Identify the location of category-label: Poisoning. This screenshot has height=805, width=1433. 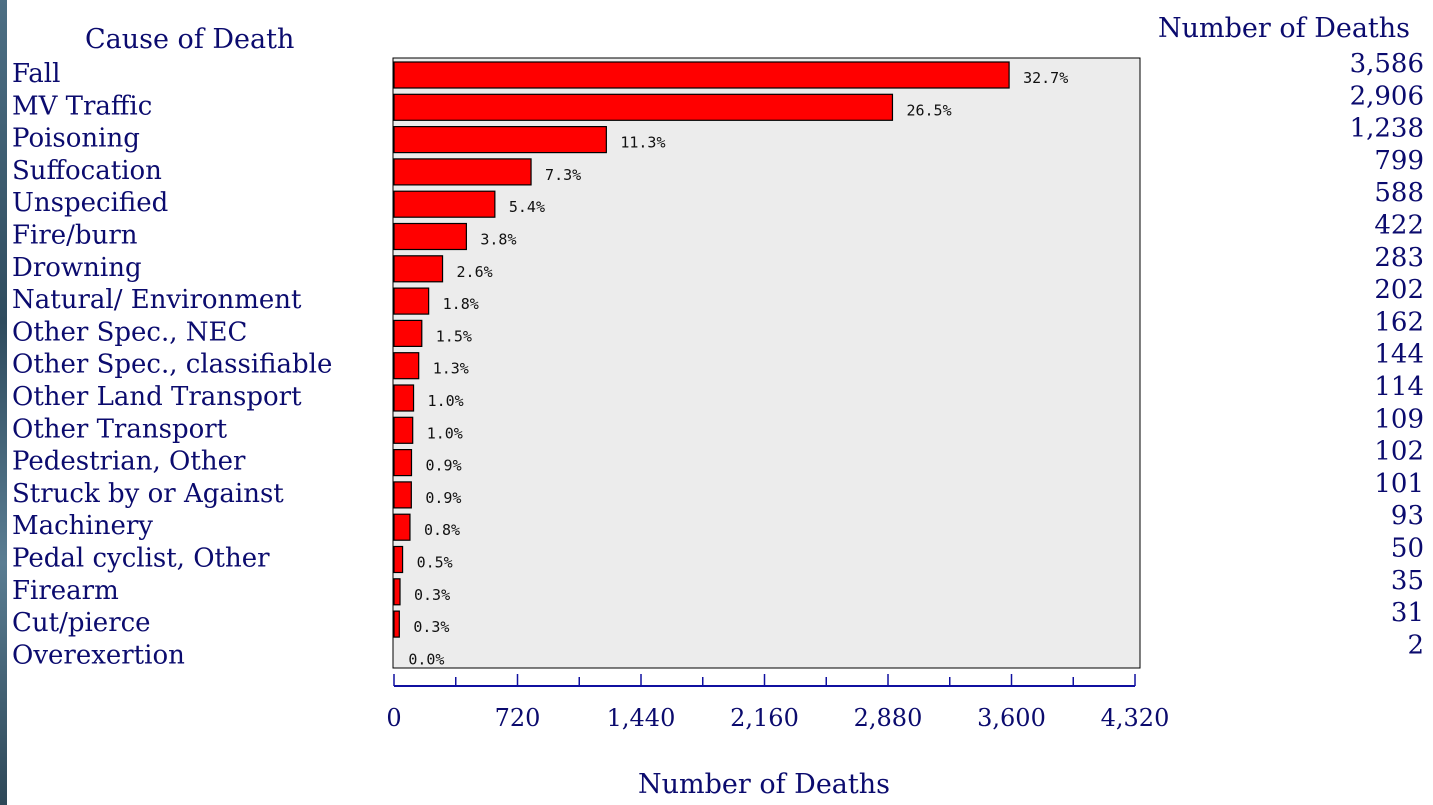
(76, 139).